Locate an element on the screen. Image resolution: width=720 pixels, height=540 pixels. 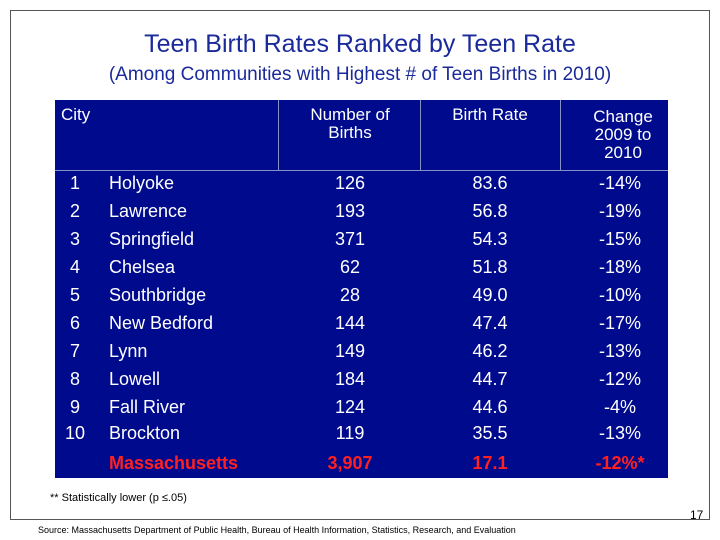
value-cell: -18% is located at coordinates (620, 267).